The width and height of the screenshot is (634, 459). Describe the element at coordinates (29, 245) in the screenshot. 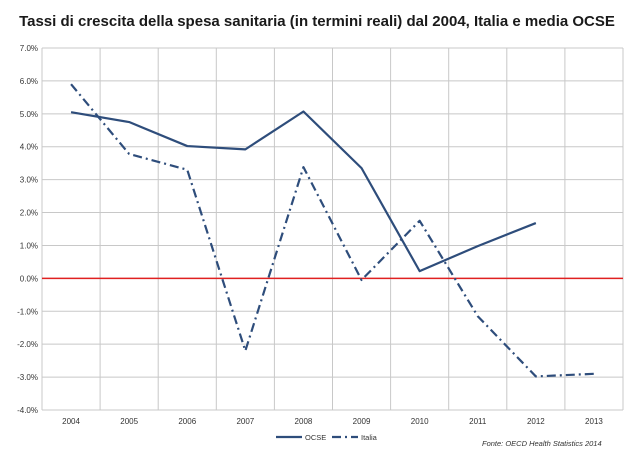

I see `y-tick-label: 1.0%` at that location.